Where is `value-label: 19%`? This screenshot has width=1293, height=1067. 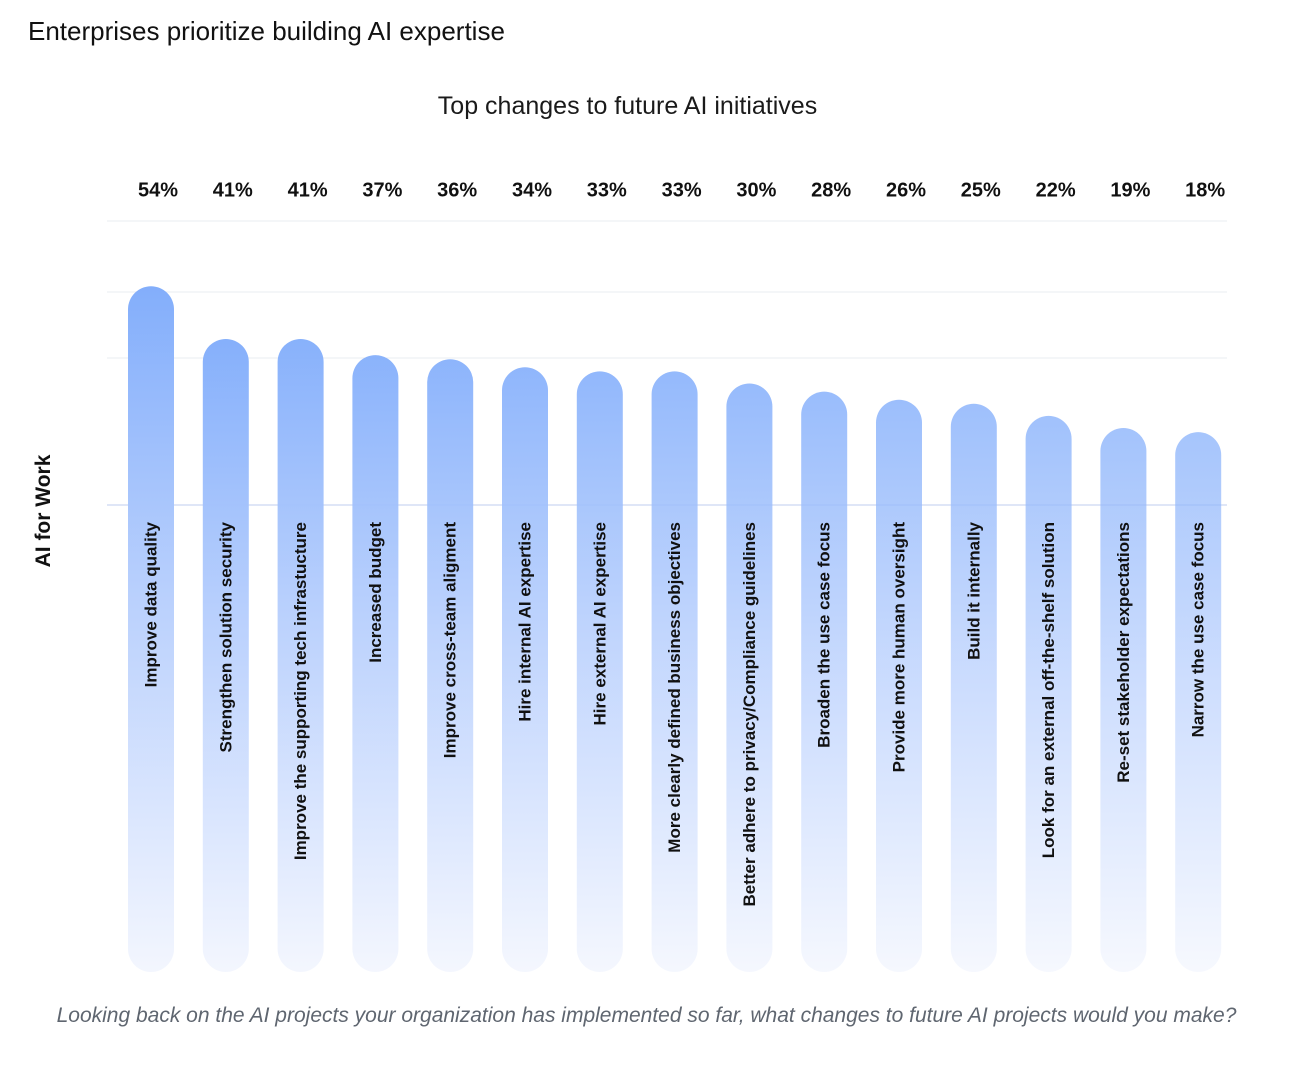 value-label: 19% is located at coordinates (1130, 190).